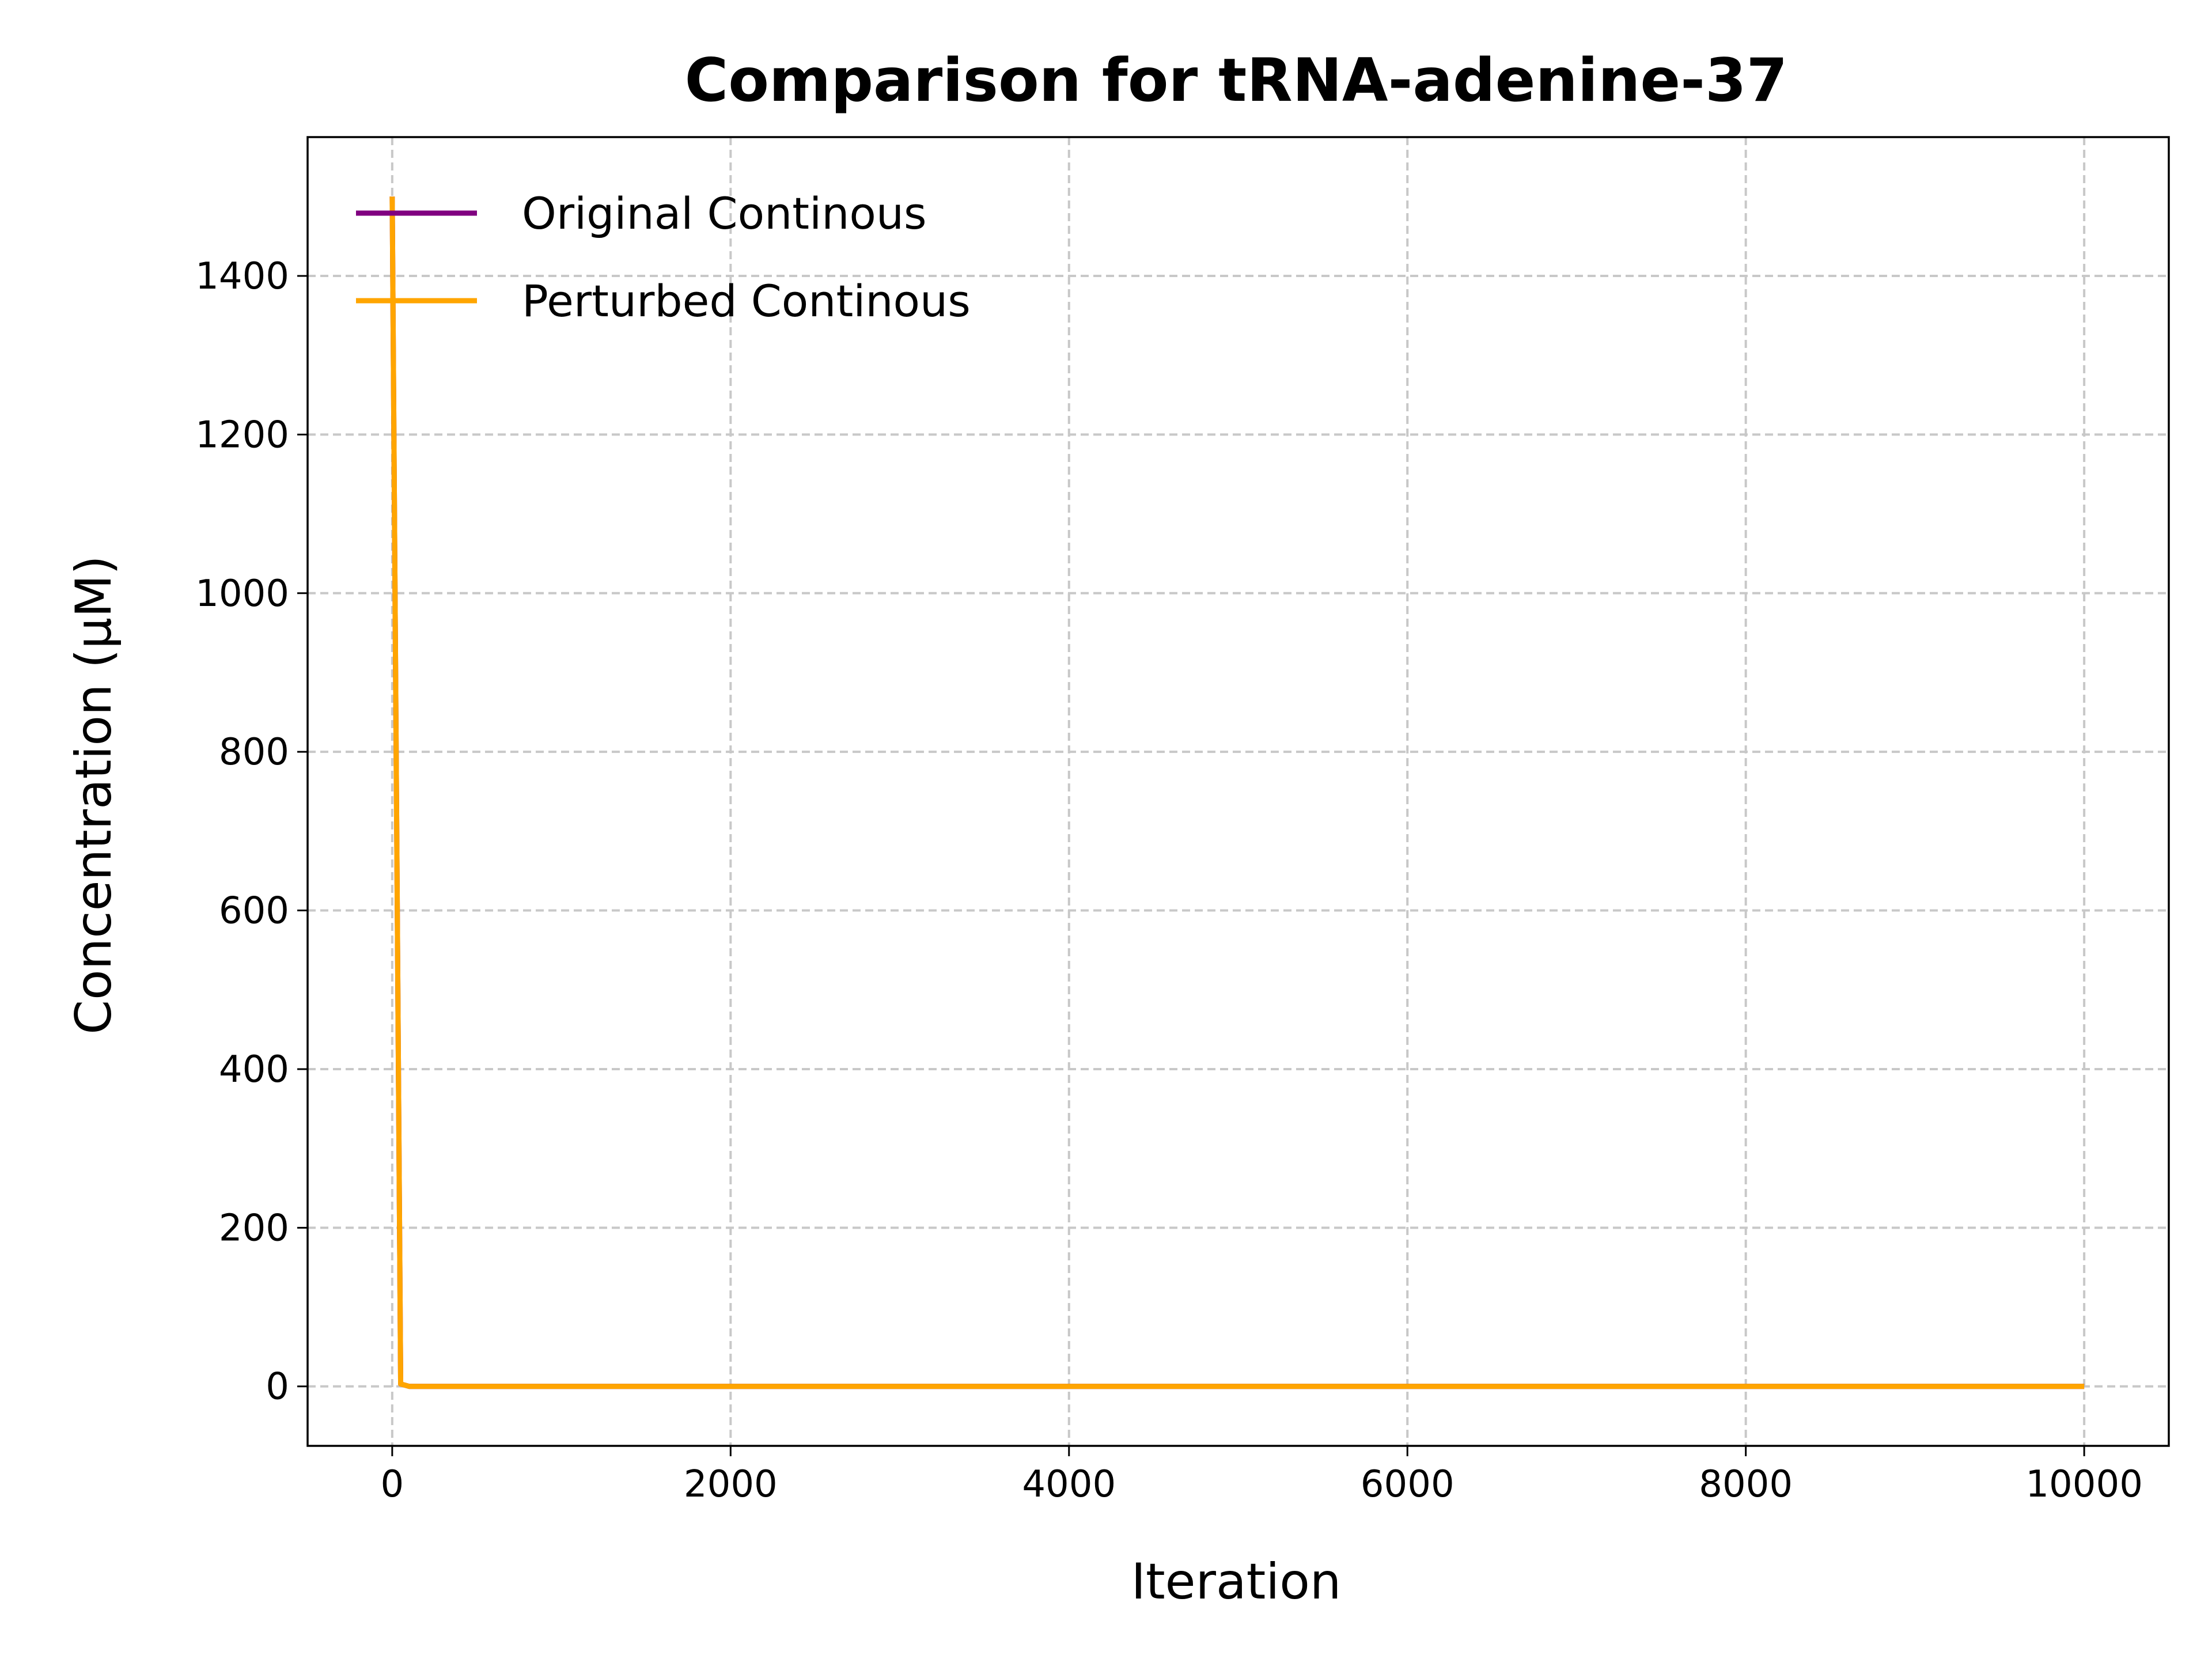 The height and width of the screenshot is (1659, 2212). What do you see at coordinates (2084, 1484) in the screenshot?
I see `x-tick-label: 10000` at bounding box center [2084, 1484].